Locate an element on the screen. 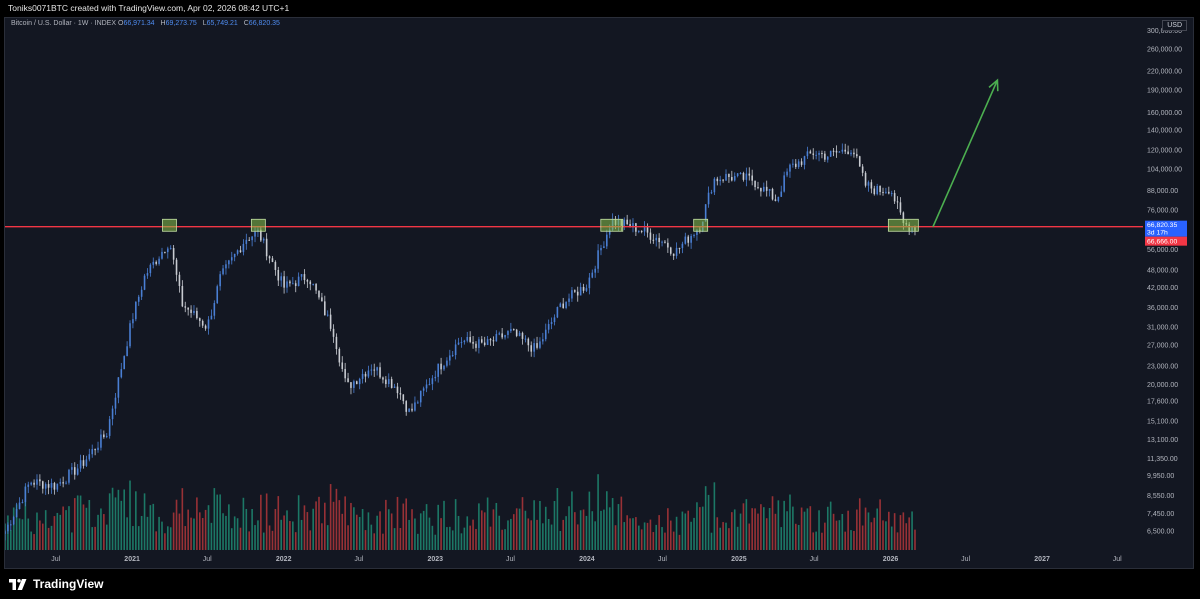 This screenshot has height=599, width=1200. y-tick-label: 88,000.00 is located at coordinates (1162, 191).